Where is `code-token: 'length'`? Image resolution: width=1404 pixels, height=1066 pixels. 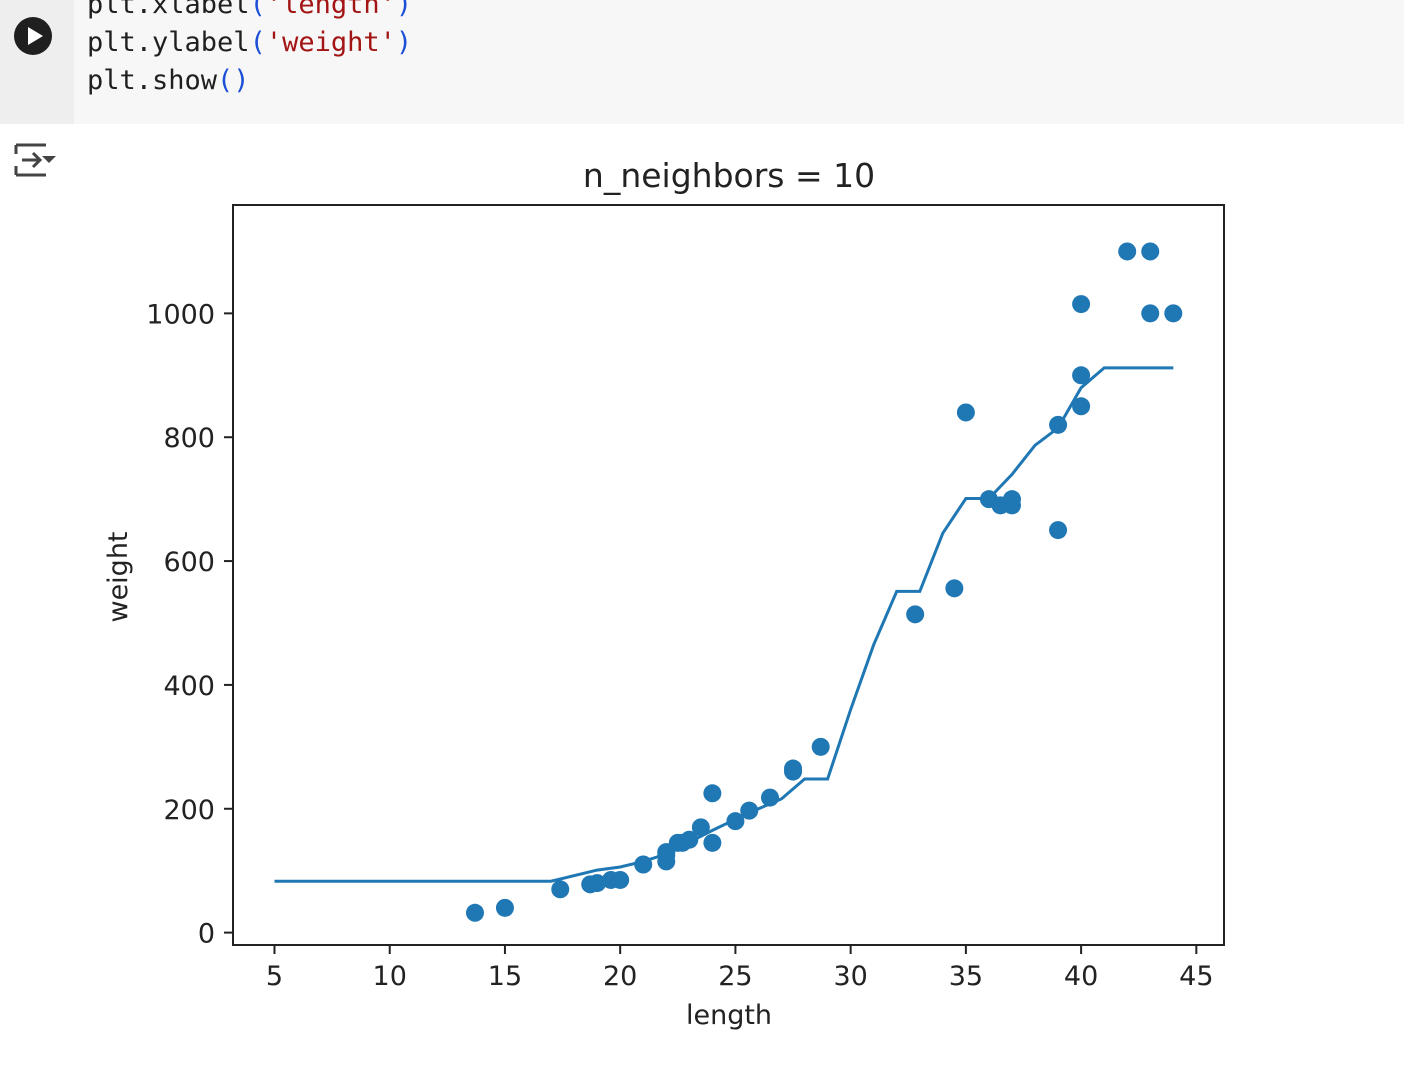
code-token: 'length' is located at coordinates (330, 10).